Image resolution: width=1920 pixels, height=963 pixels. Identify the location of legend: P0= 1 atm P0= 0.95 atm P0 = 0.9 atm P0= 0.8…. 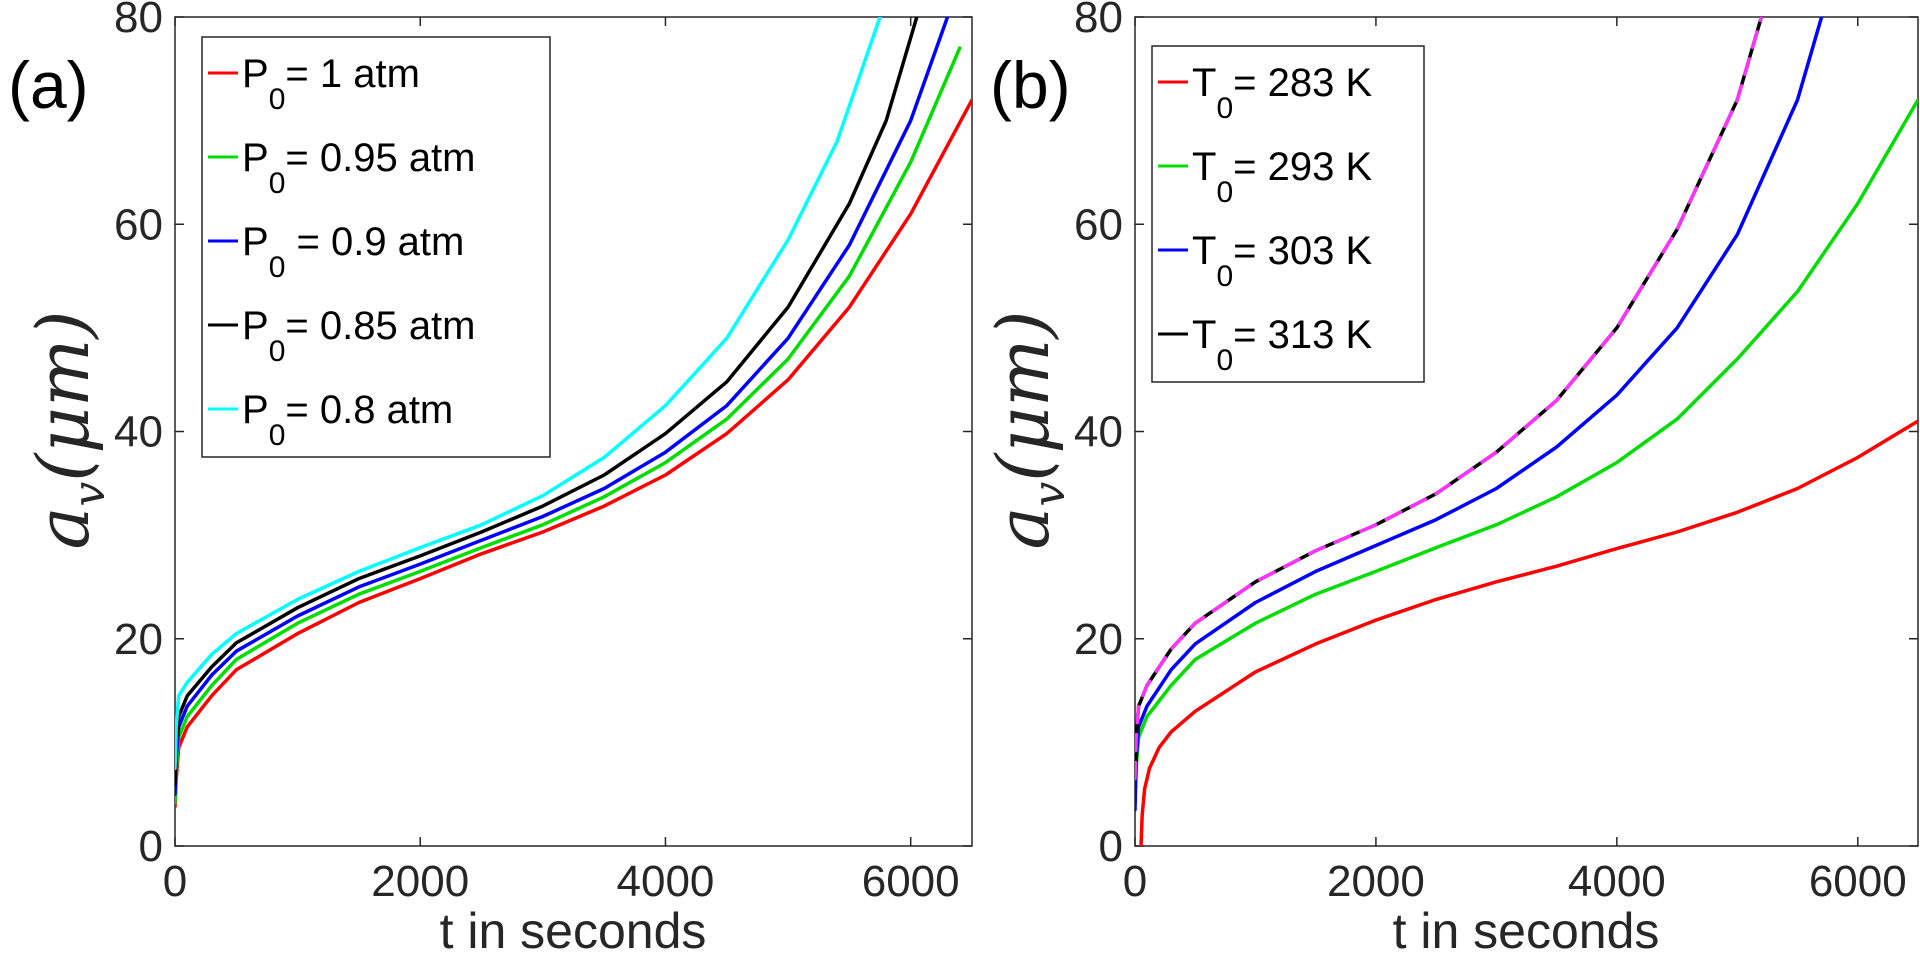
(376, 247).